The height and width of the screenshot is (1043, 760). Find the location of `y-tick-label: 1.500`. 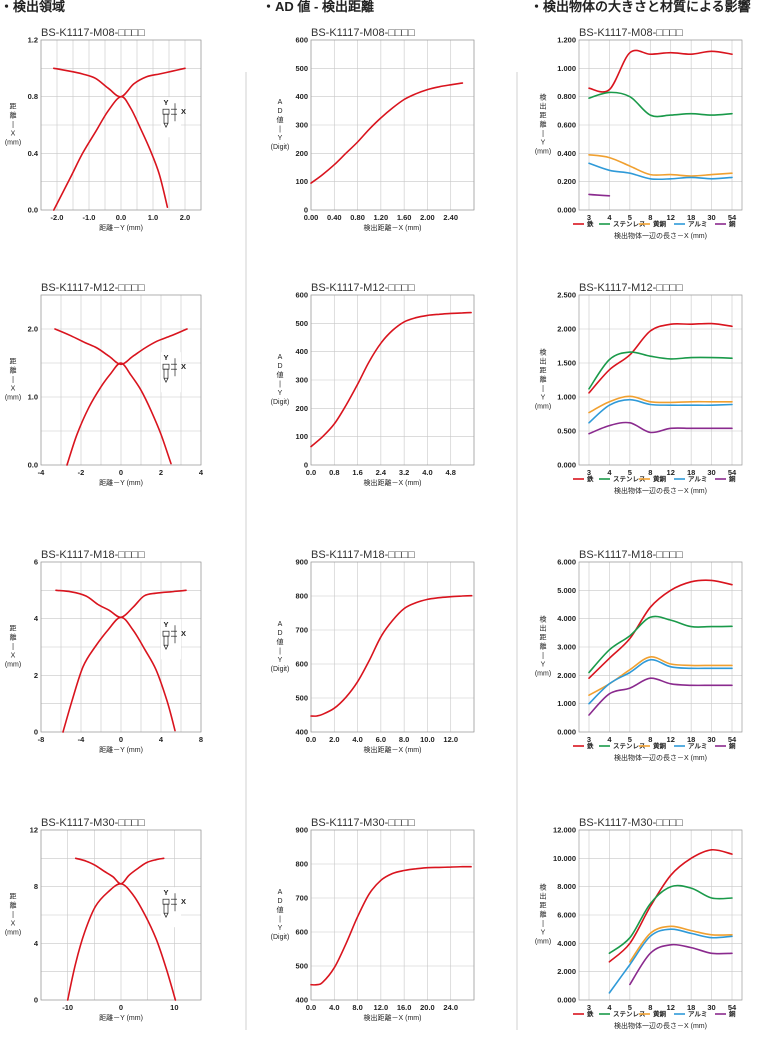

y-tick-label: 1.500 is located at coordinates (566, 363).